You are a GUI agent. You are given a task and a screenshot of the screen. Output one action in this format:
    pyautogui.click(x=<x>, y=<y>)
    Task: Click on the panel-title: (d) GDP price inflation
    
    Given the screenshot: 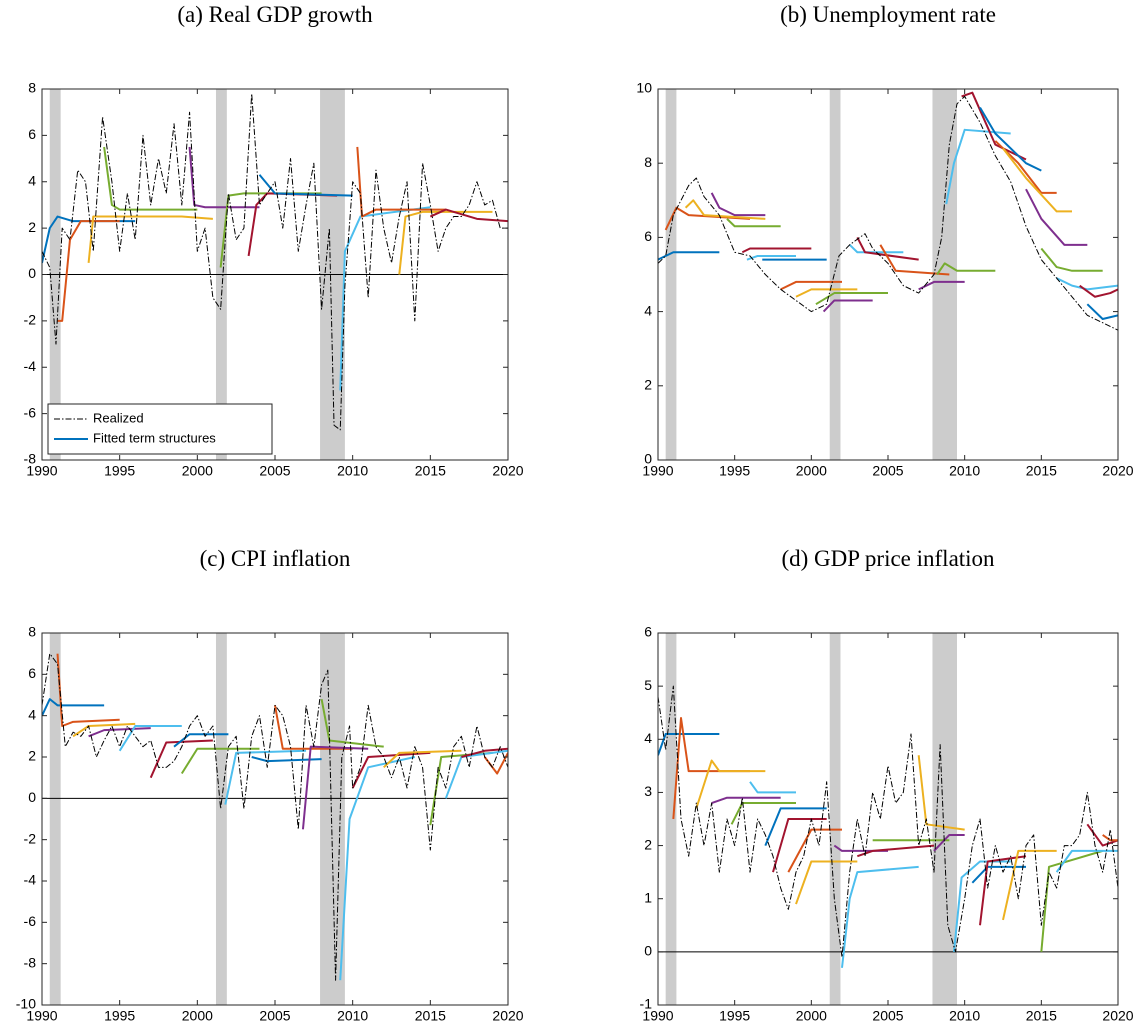 What is the action you would take?
    pyautogui.click(x=888, y=558)
    